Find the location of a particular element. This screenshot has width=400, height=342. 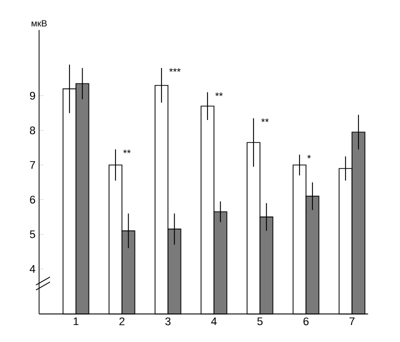

y-tick-label: 4 is located at coordinates (33, 269).